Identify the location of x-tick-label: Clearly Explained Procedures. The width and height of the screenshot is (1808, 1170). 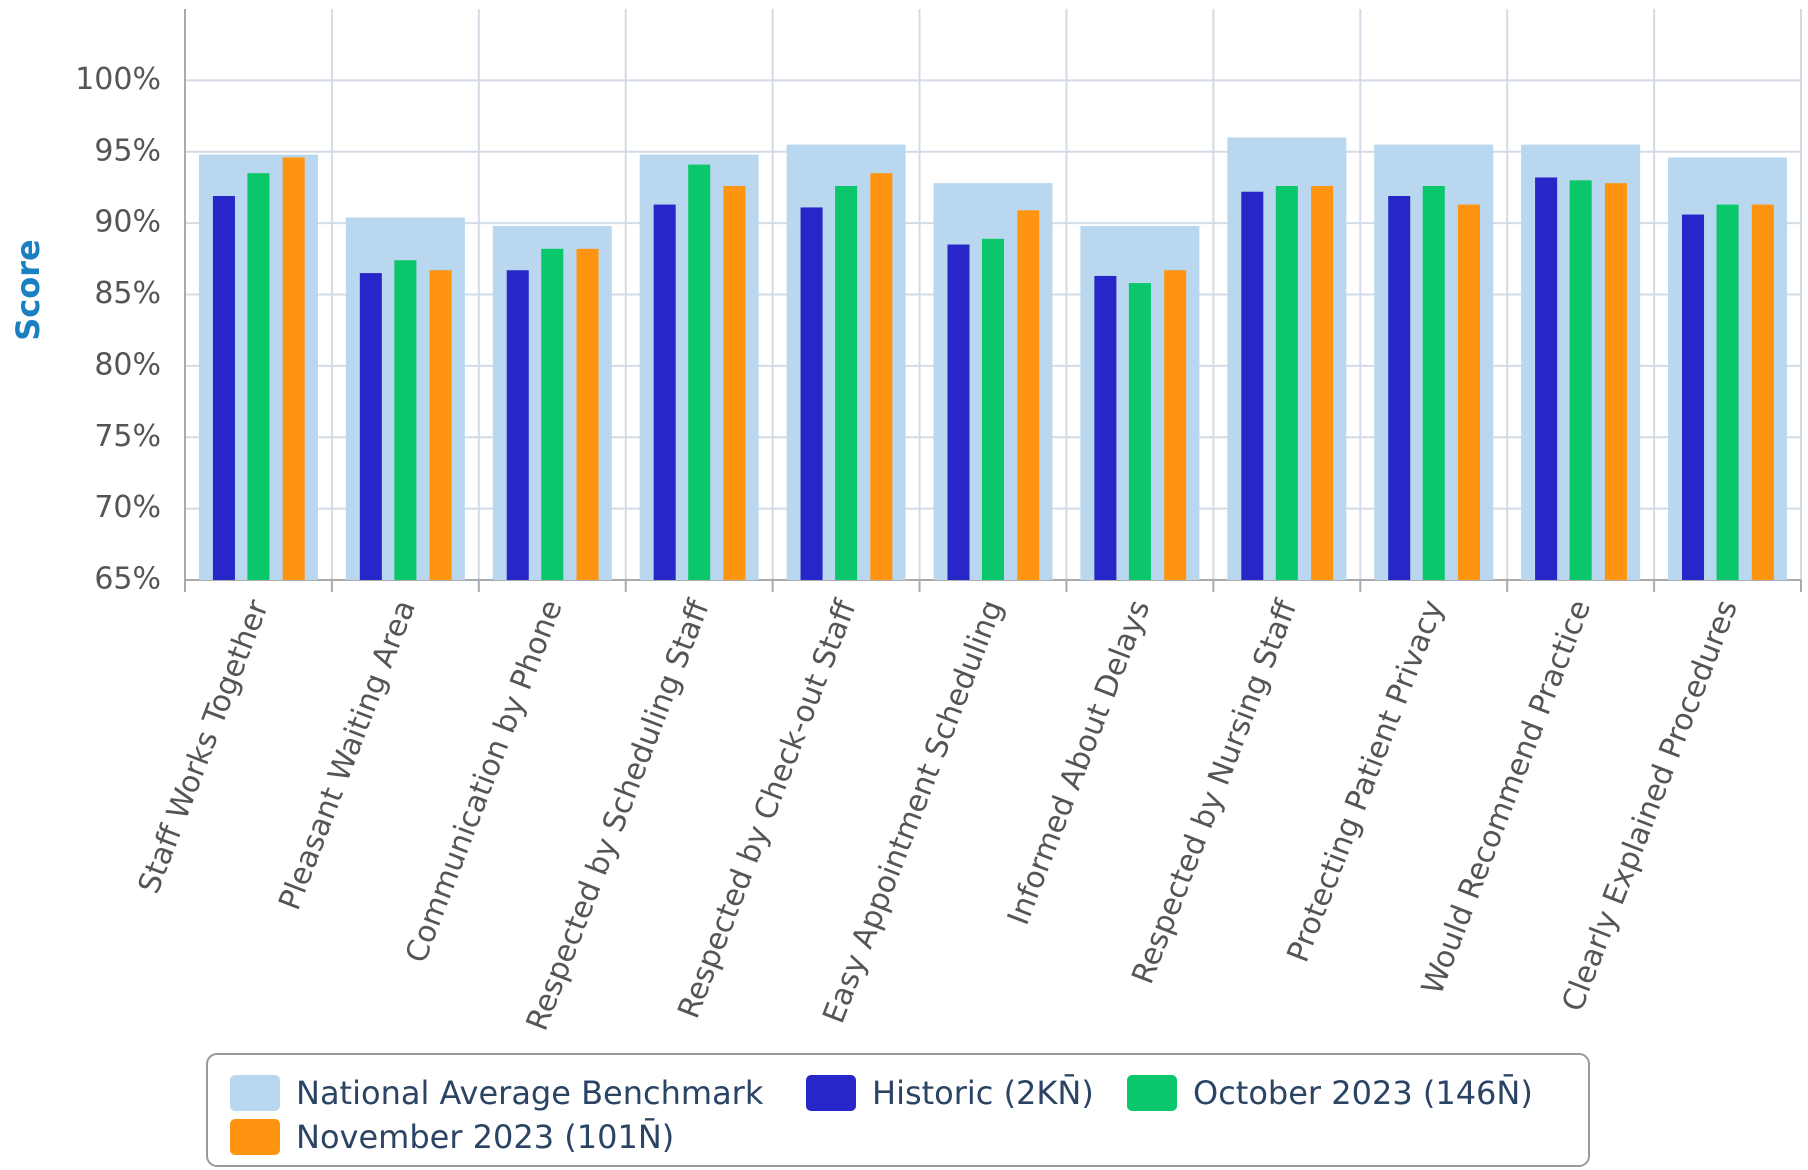
(1650, 805).